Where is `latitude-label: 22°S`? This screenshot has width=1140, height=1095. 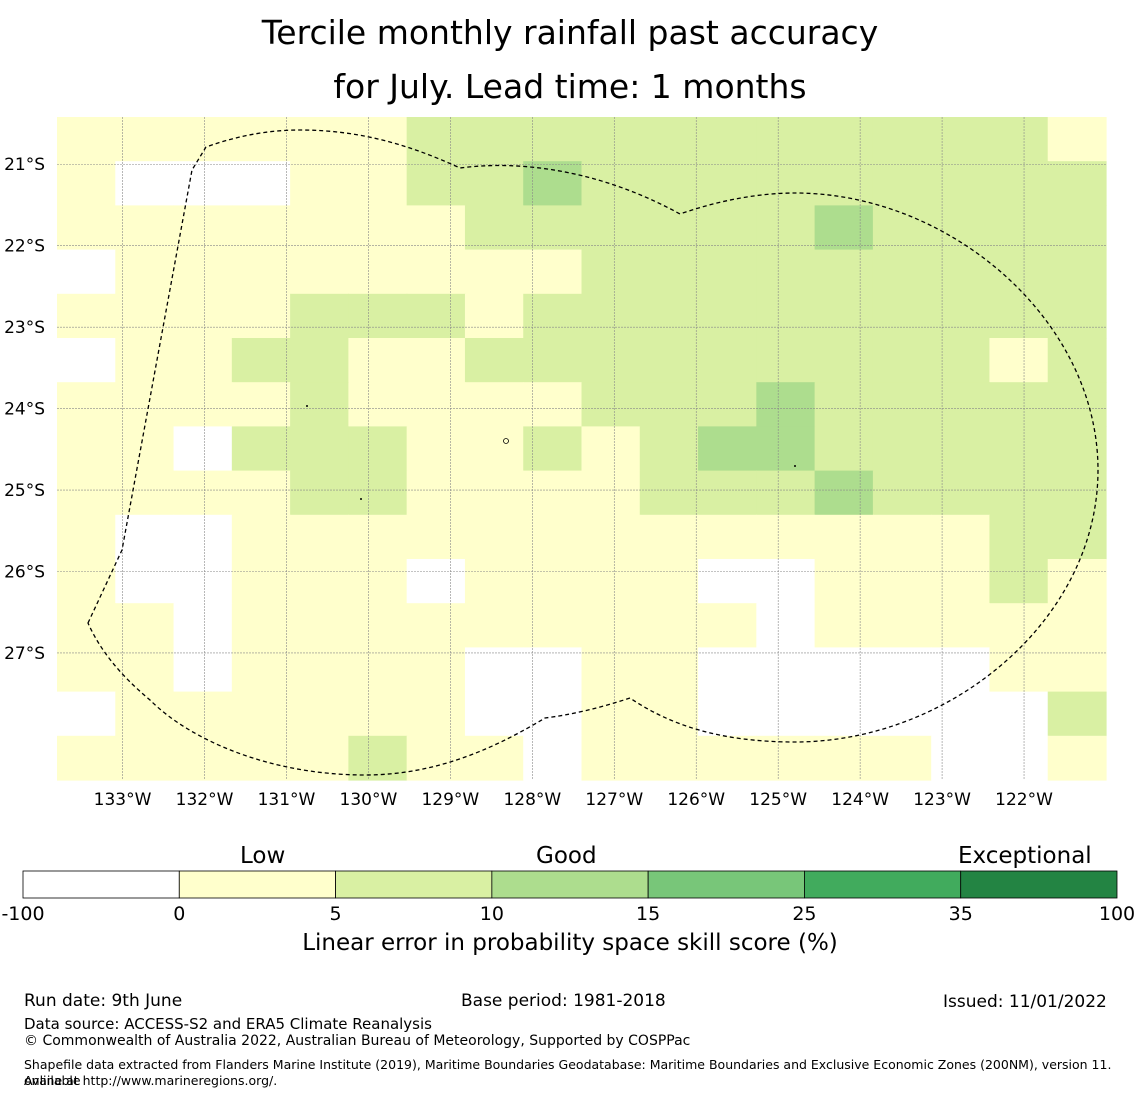 latitude-label: 22°S is located at coordinates (24, 247).